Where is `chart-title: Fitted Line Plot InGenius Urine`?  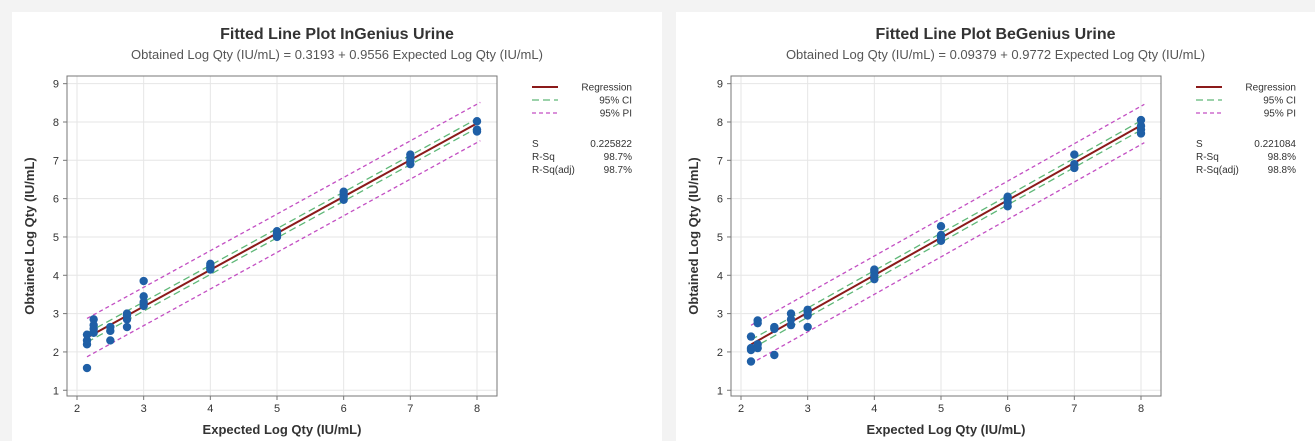 chart-title: Fitted Line Plot InGenius Urine is located at coordinates (337, 34).